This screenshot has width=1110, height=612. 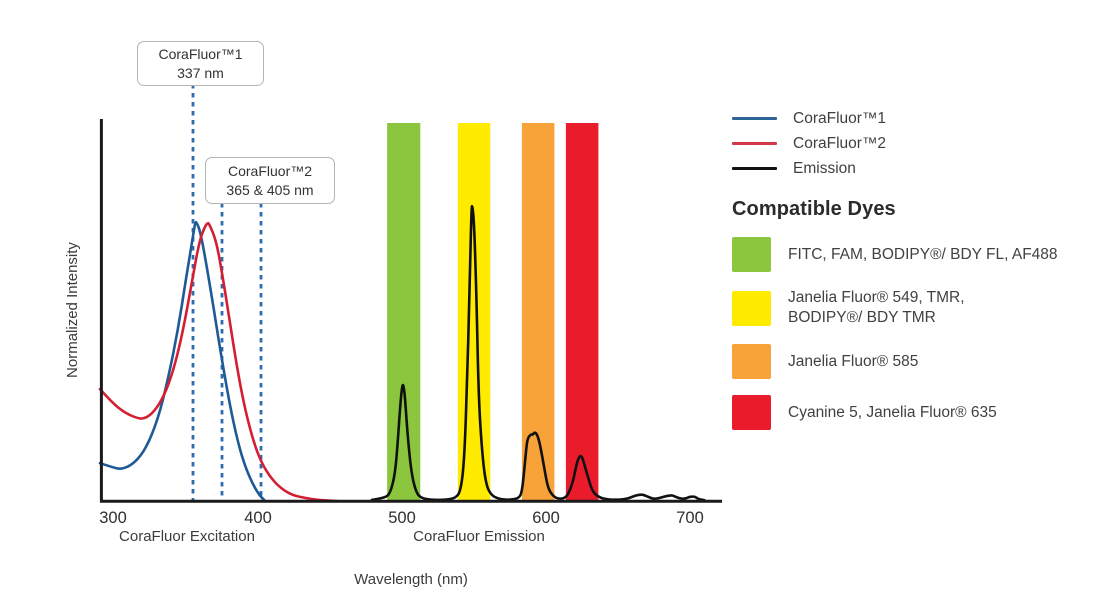 I want to click on filter-band-green, so click(x=404, y=312).